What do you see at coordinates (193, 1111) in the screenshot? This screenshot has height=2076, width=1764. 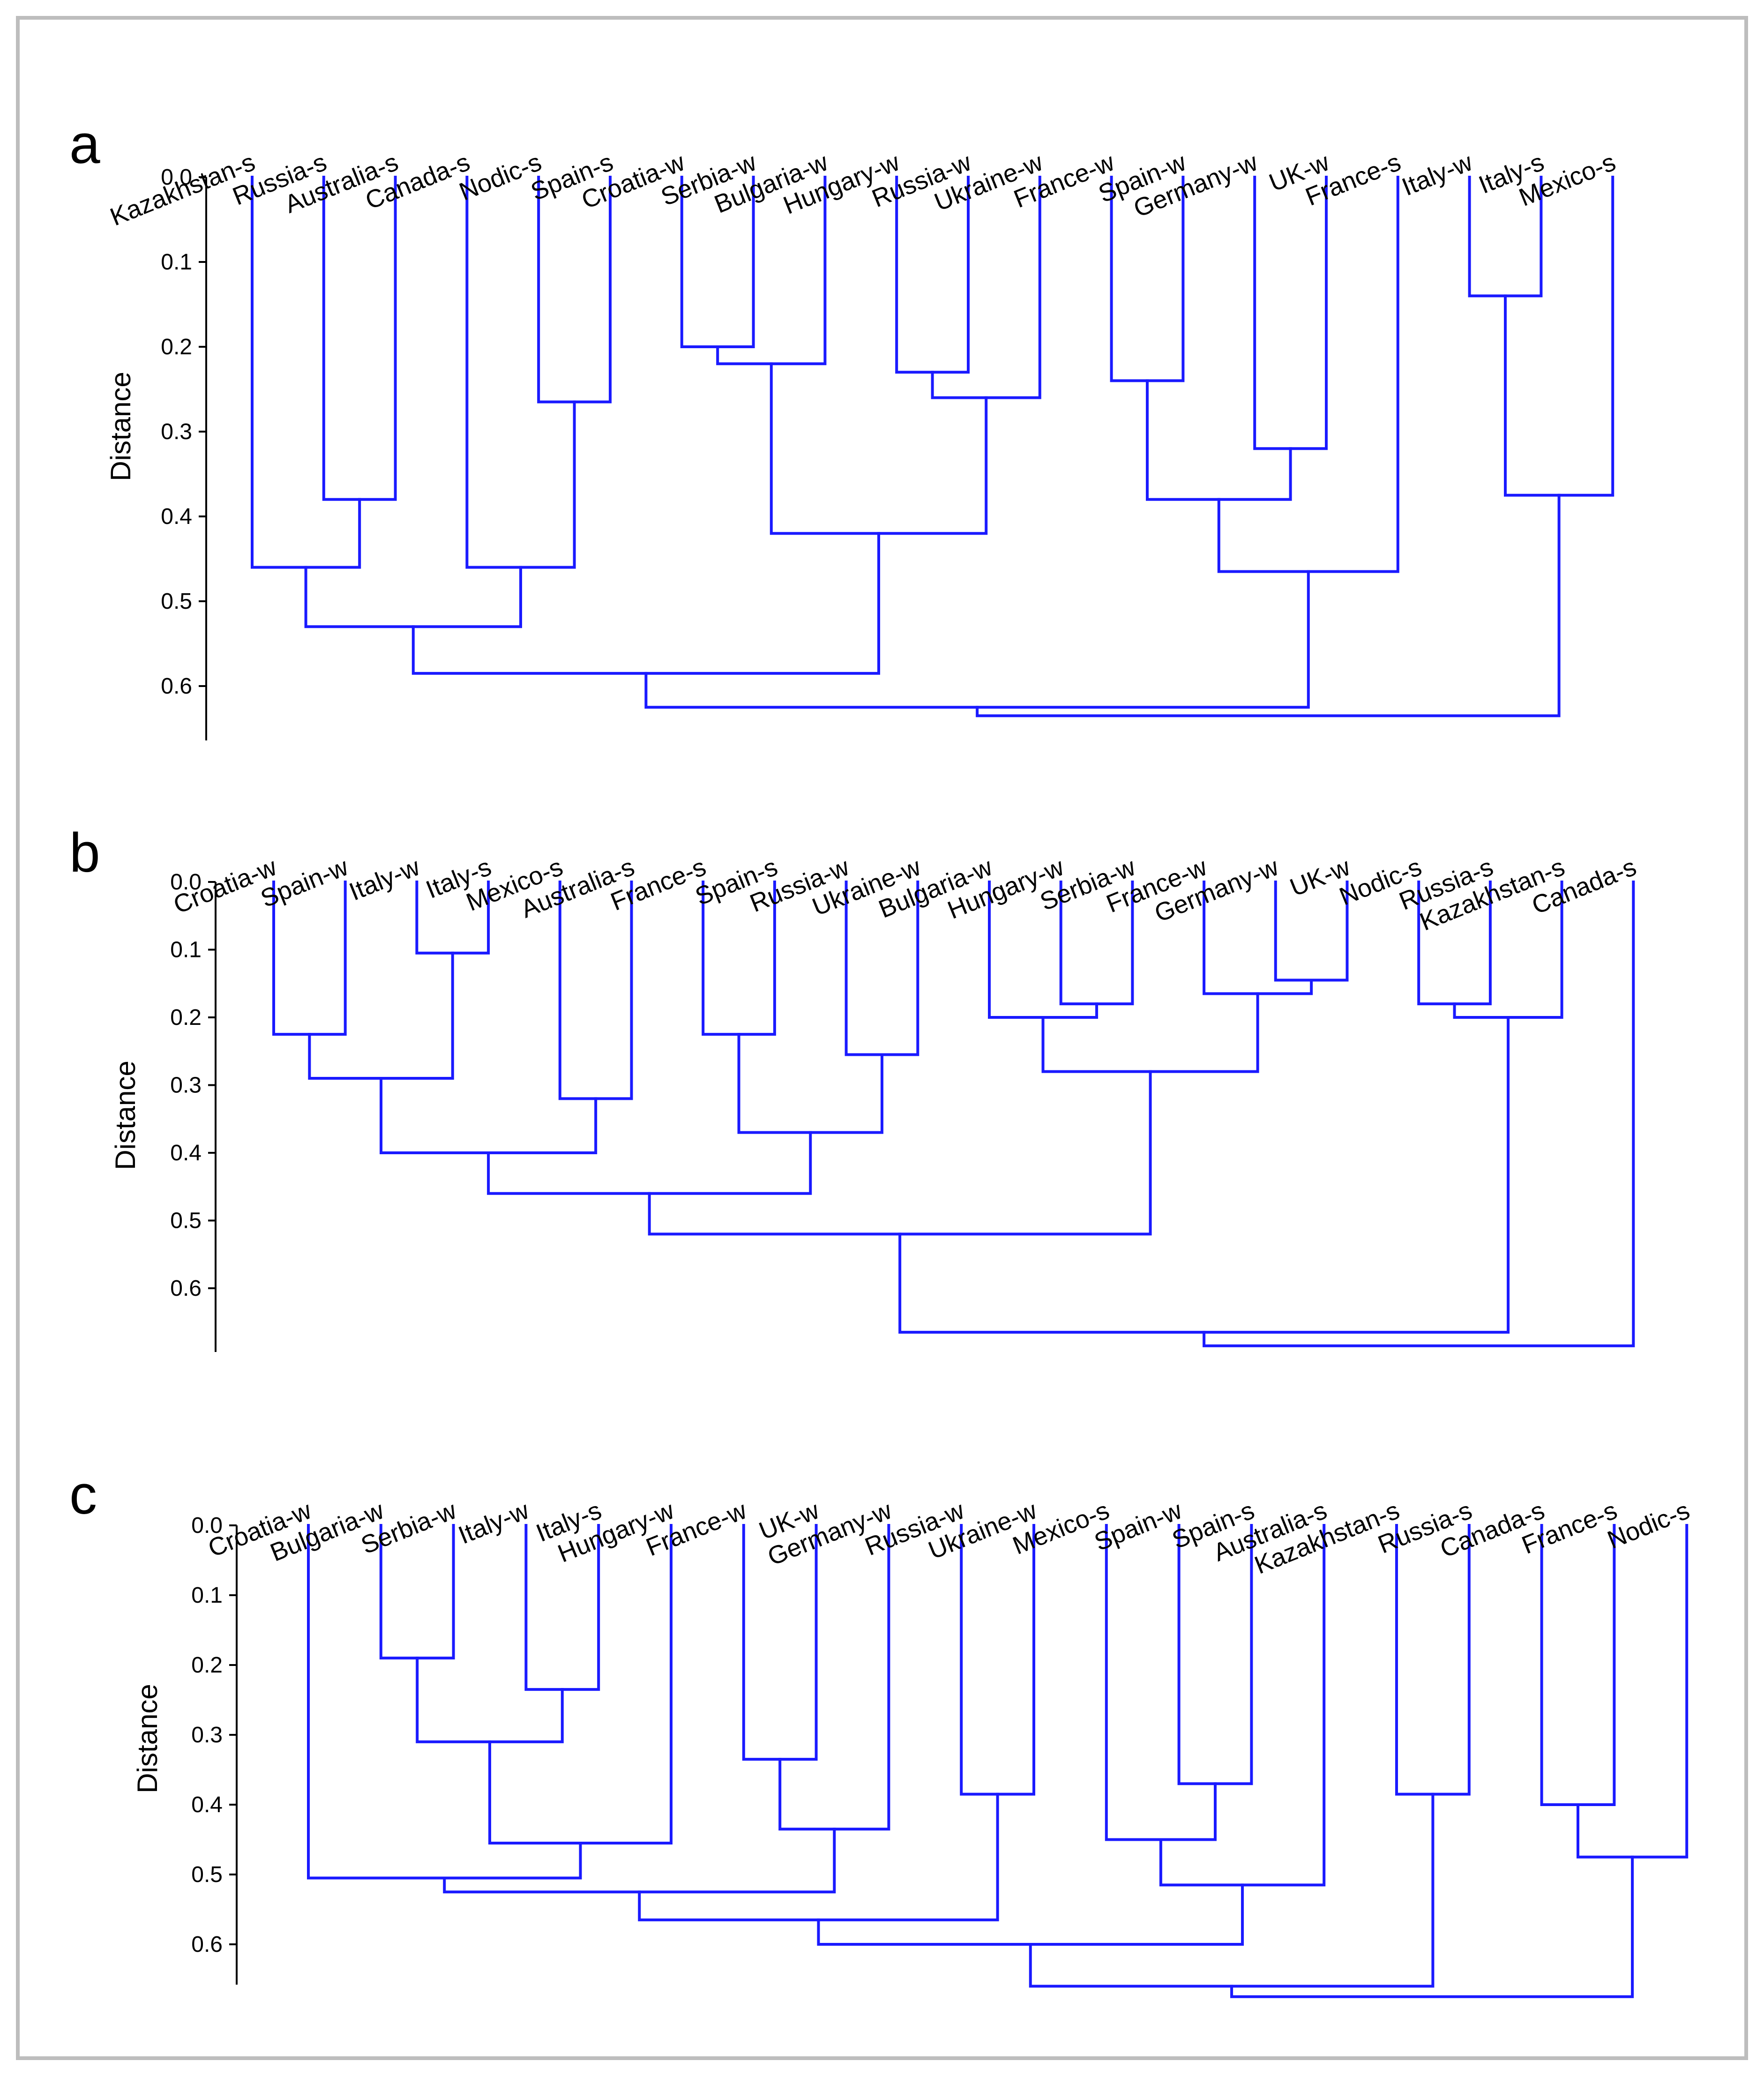 I see `y-ticks-b: 0.0 0.1 0.2 0.3 0.4 0.5 0.6` at bounding box center [193, 1111].